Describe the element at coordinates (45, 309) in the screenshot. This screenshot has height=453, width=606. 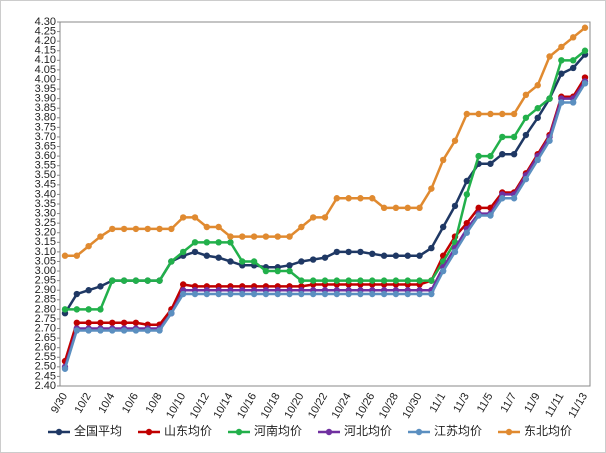
I see `y-tick-label: 2.80` at that location.